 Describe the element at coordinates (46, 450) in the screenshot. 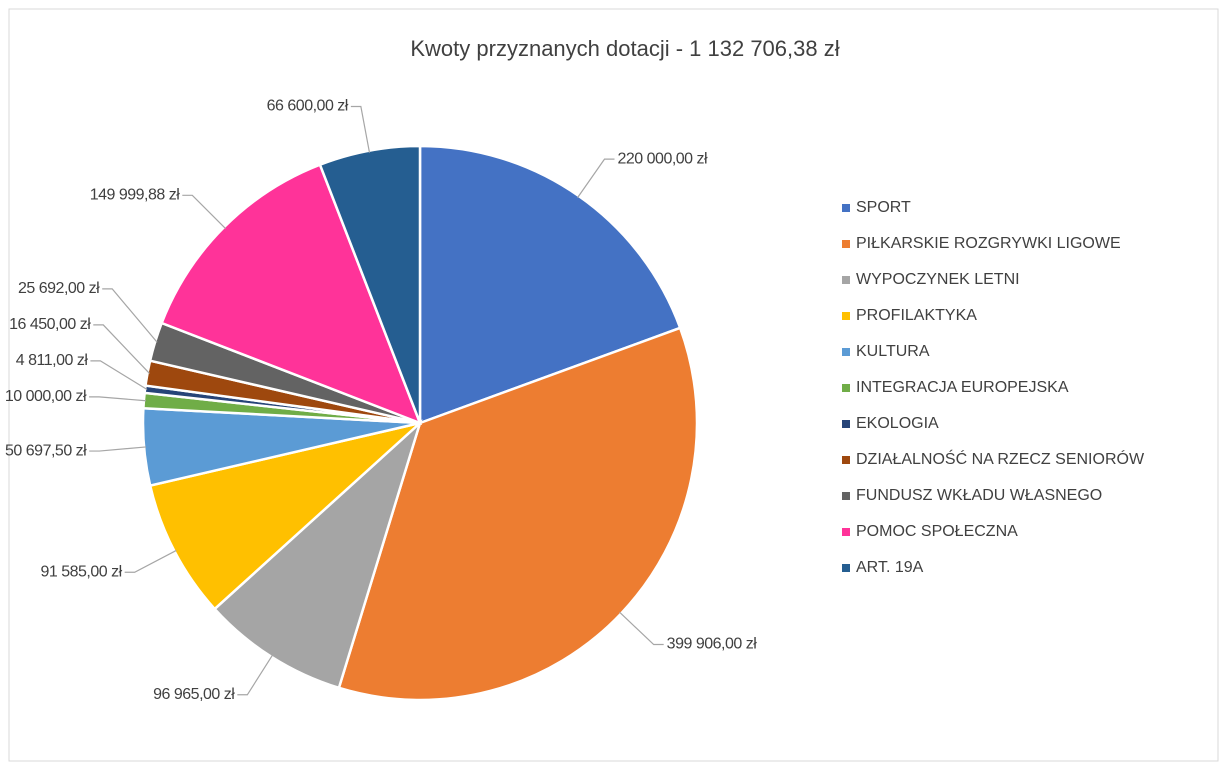

I see `data-label: 50 697,50 zł` at that location.